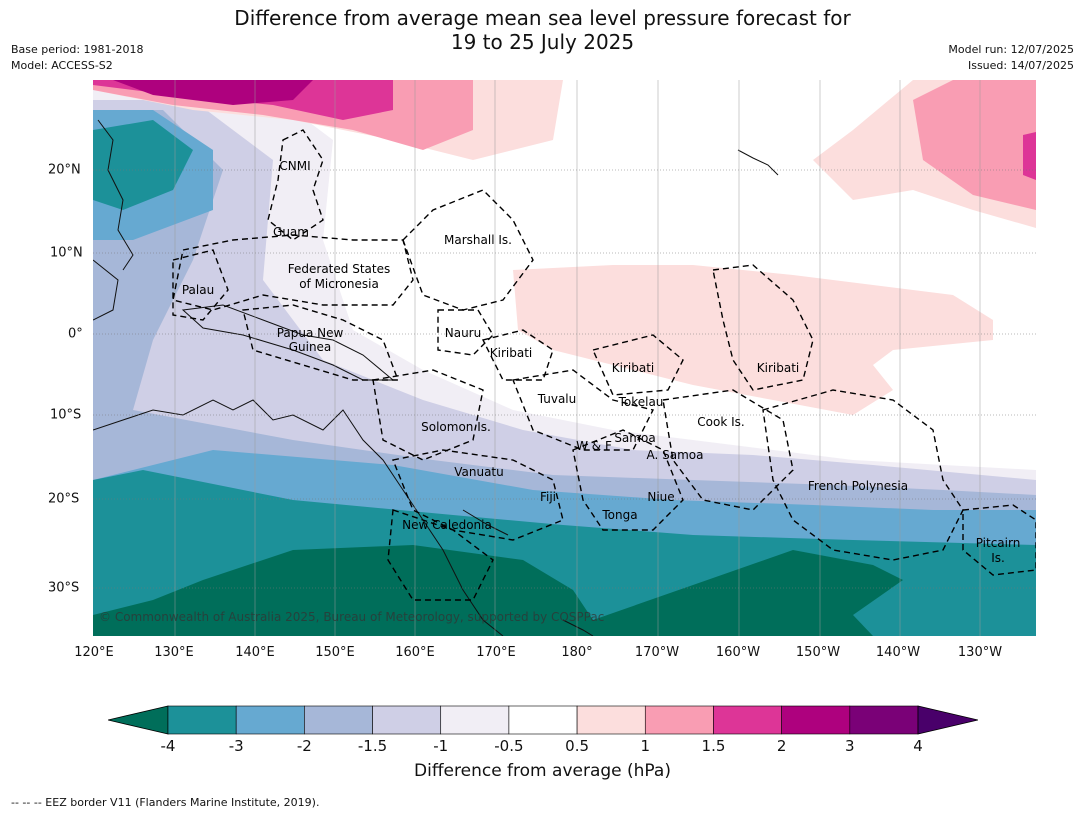 Image resolution: width=1085 pixels, height=816 pixels. I want to click on label-samoa: Samoa, so click(634, 438).